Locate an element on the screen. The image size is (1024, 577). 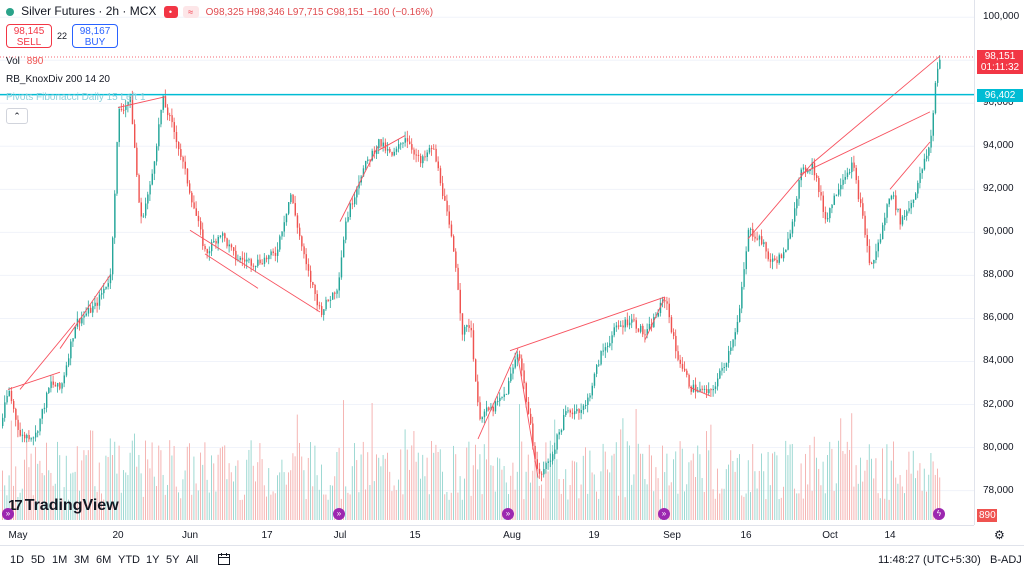
time-tick-label: 17 is located at coordinates (267, 535).